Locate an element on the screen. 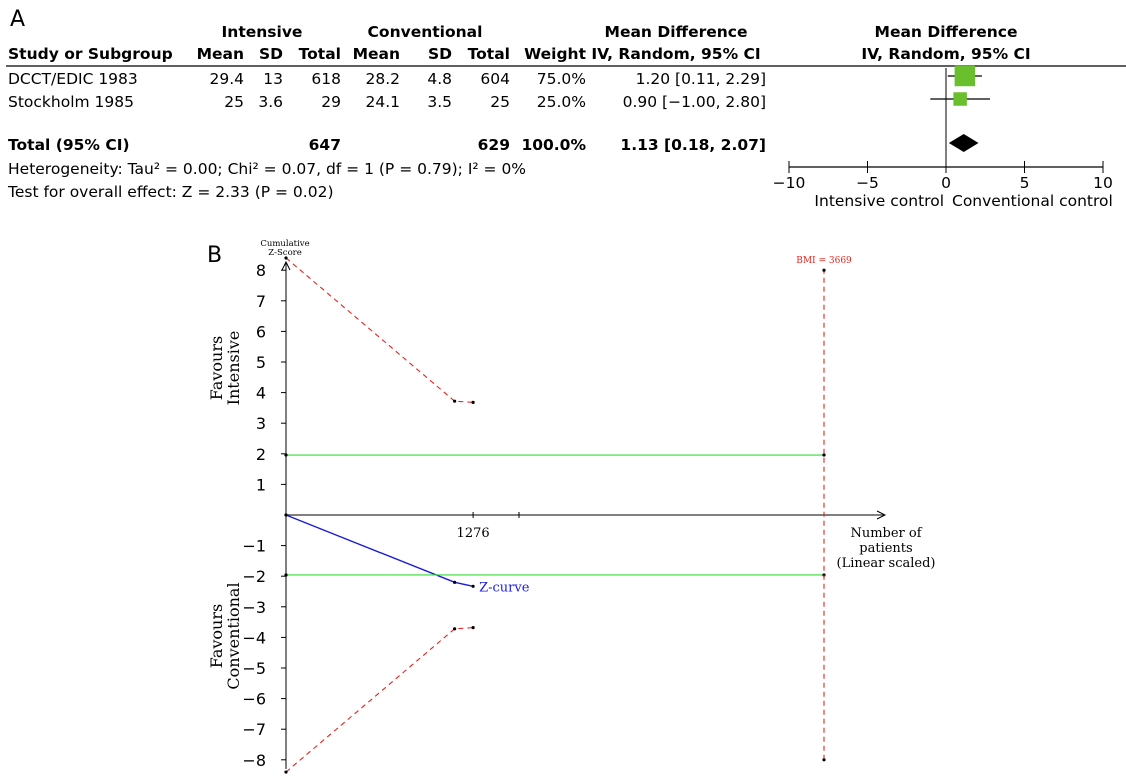  y-tick-label: −4 is located at coordinates (254, 637).